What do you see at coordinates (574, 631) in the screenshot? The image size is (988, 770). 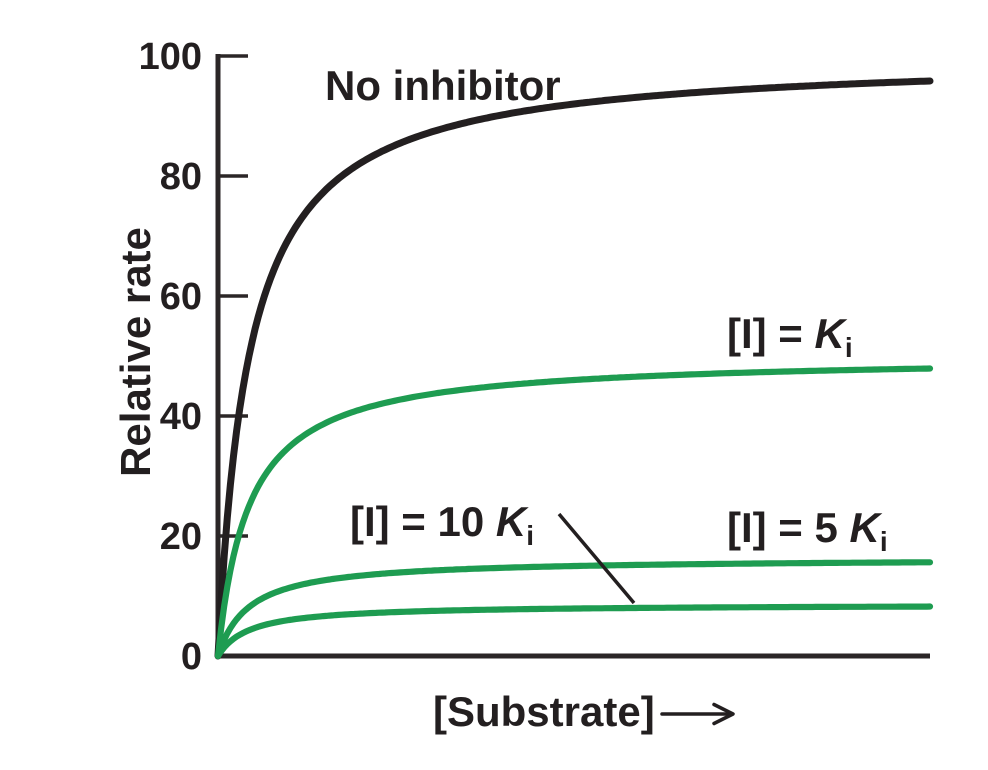 I see `curve-10ki` at bounding box center [574, 631].